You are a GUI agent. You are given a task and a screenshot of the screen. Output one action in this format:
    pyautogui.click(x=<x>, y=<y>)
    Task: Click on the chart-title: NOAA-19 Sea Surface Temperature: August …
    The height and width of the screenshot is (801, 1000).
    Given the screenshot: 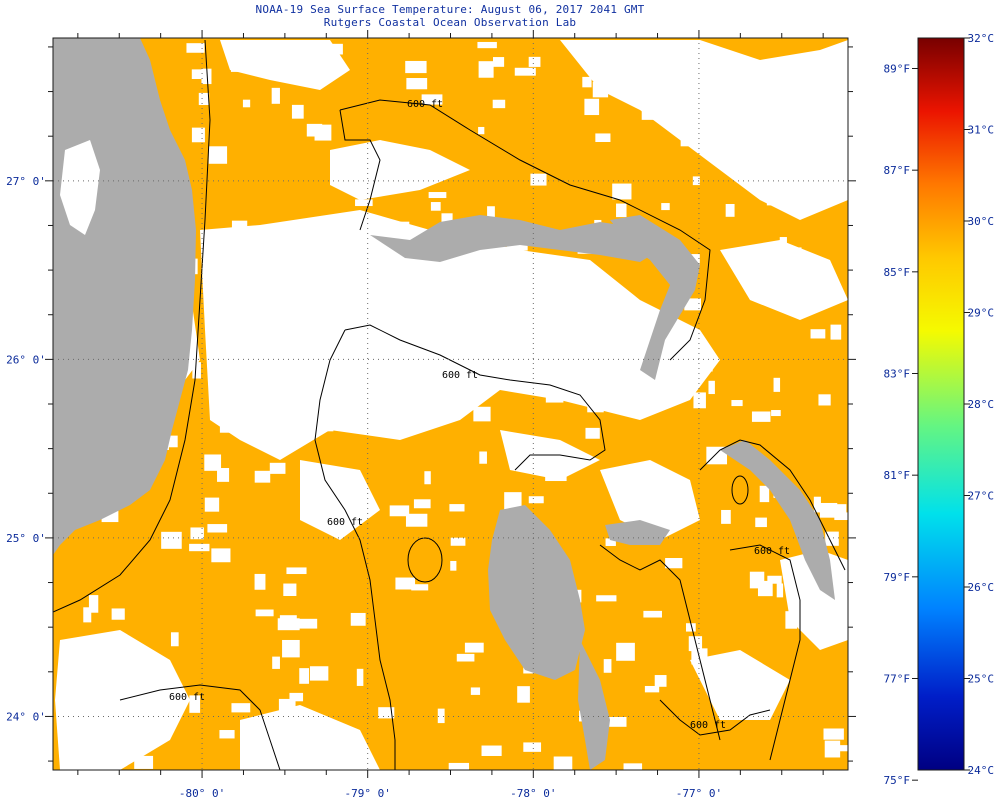 What is the action you would take?
    pyautogui.click(x=450, y=9)
    